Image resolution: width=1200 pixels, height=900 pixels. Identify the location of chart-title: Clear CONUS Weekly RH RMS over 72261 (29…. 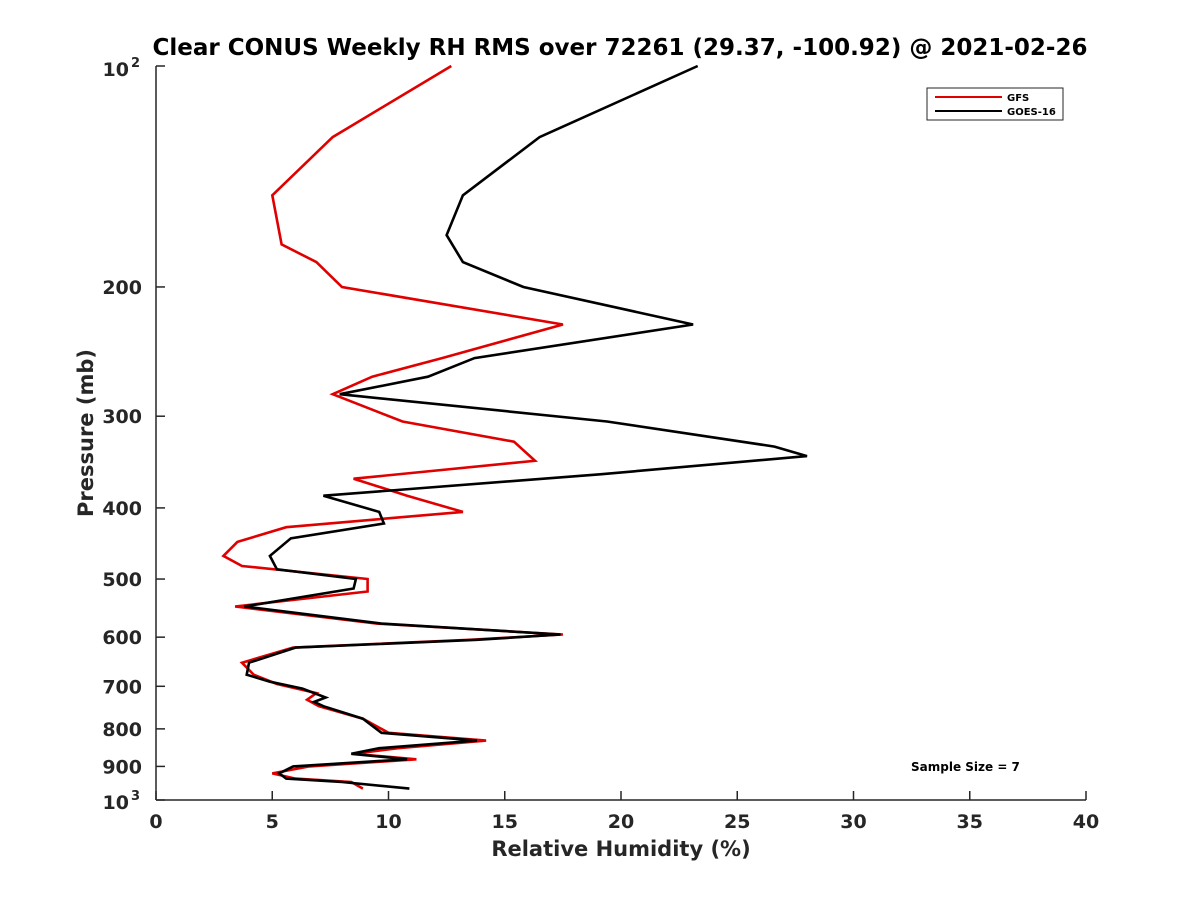
(620, 48).